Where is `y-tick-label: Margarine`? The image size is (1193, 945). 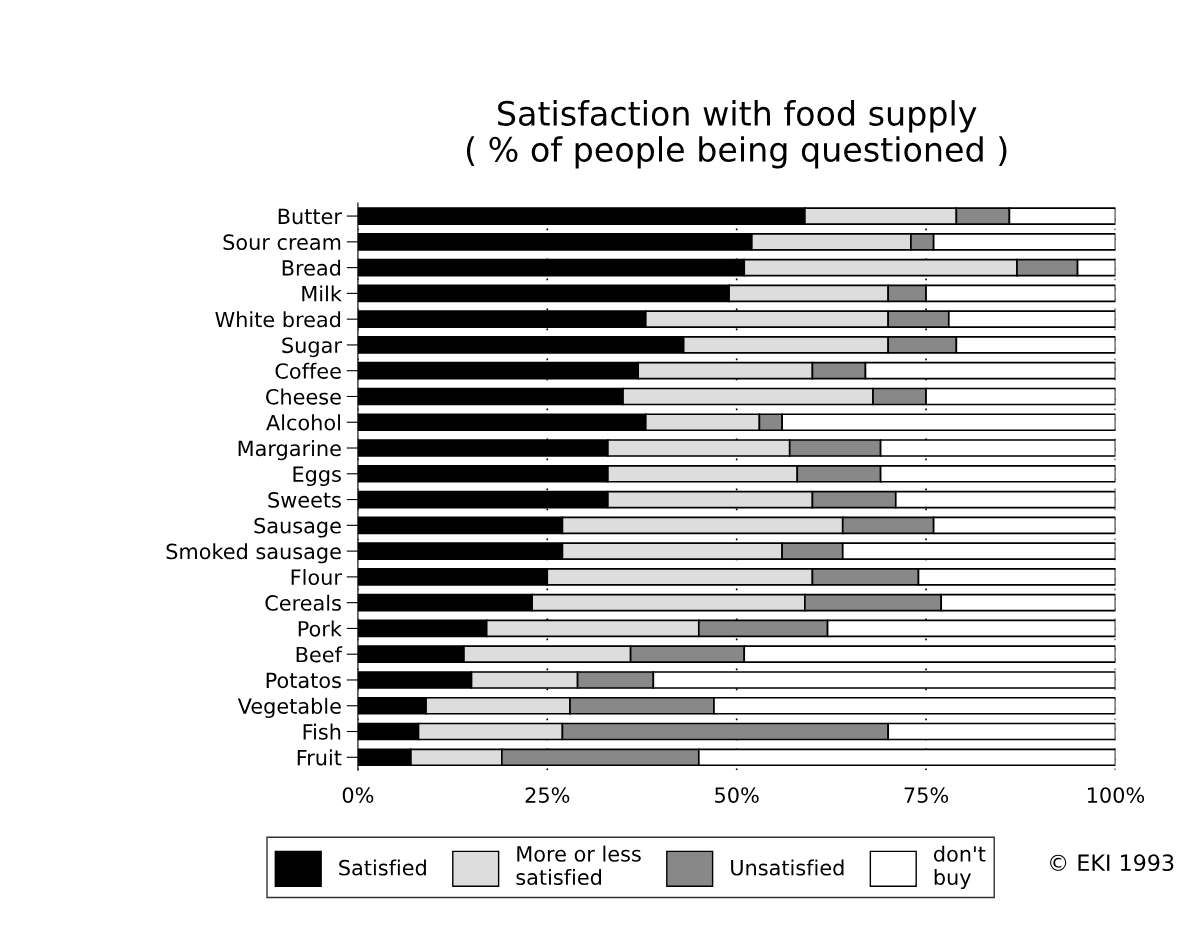
y-tick-label: Margarine is located at coordinates (289, 450).